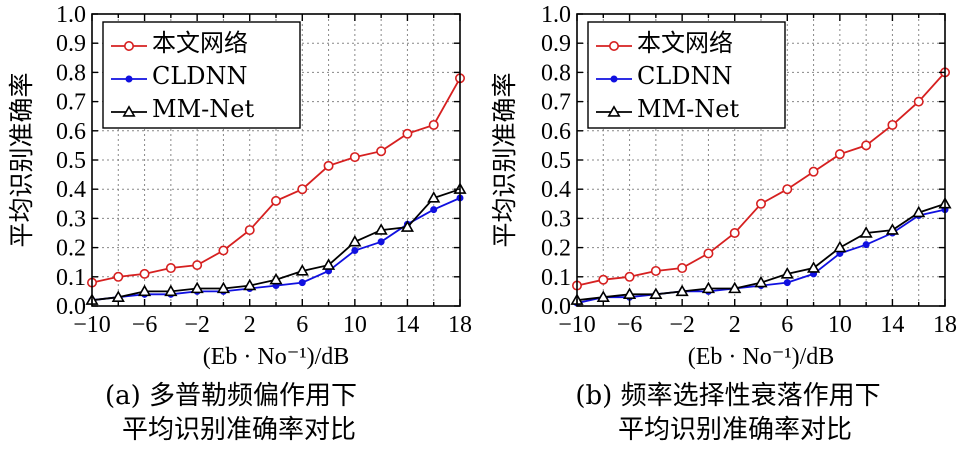  I want to click on x-tick-label: −2, so click(197, 325).